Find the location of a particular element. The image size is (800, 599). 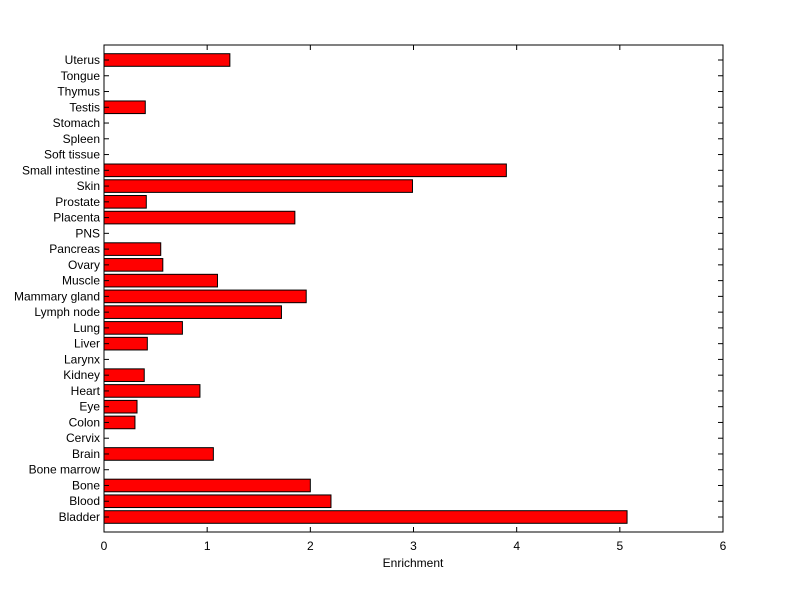

x-tick-label-4: 4 is located at coordinates (516, 546).